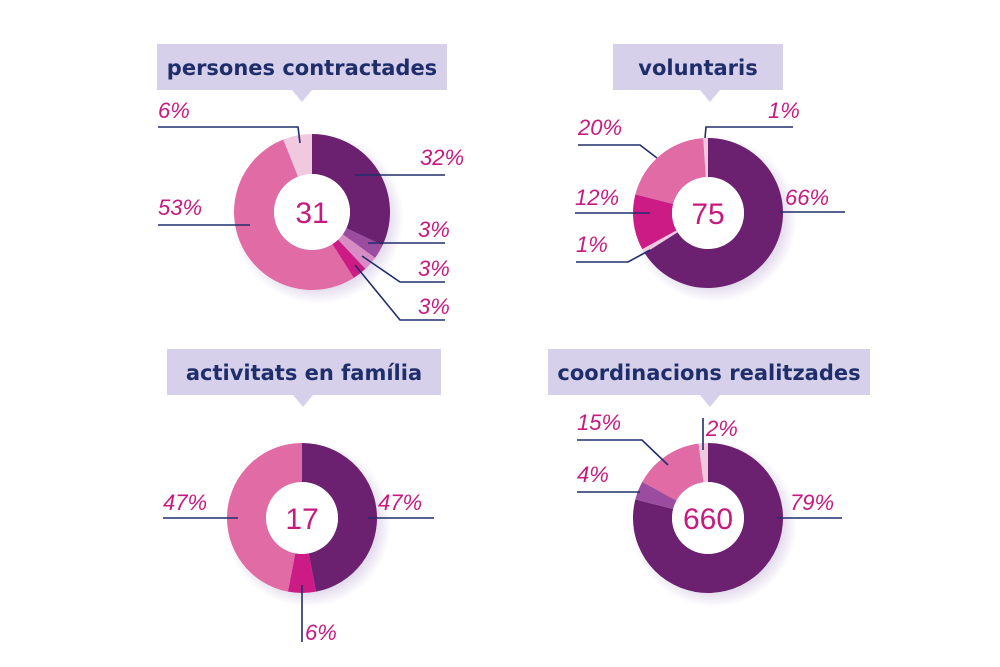 Image resolution: width=1000 pixels, height=667 pixels. Describe the element at coordinates (599, 422) in the screenshot. I see `slice-label: 15%` at that location.